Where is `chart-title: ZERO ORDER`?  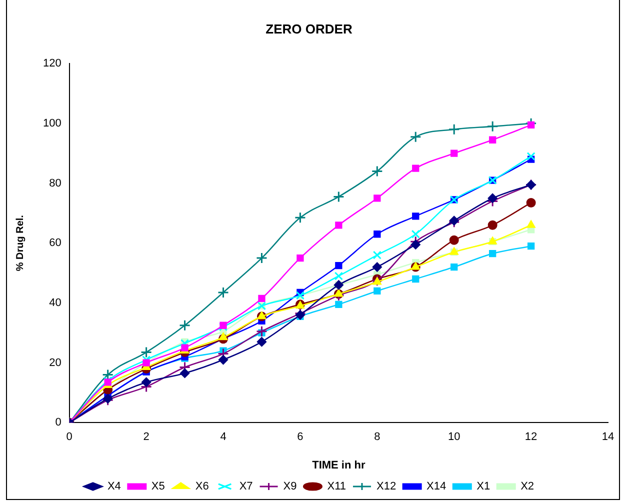 chart-title: ZERO ORDER is located at coordinates (309, 28).